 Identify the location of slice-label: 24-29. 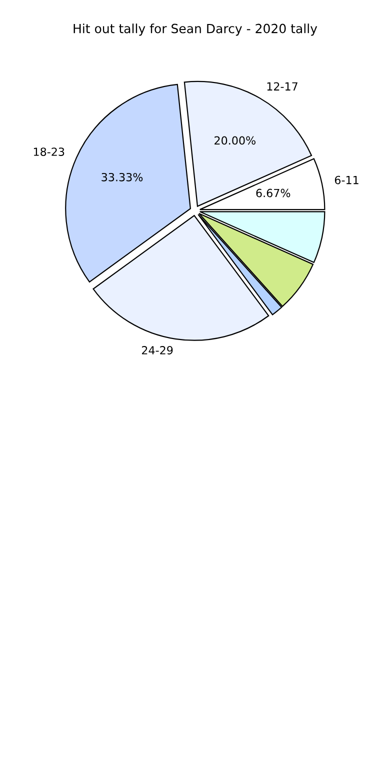
(157, 350).